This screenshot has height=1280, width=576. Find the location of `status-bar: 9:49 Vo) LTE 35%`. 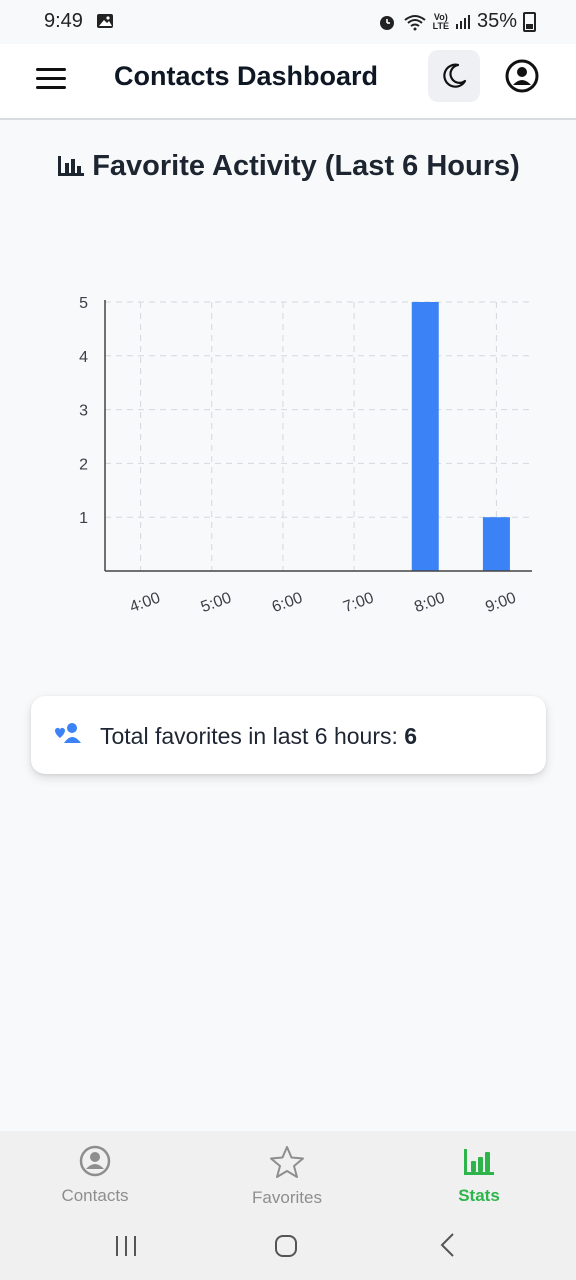

status-bar: 9:49 Vo) LTE 35% is located at coordinates (288, 22).